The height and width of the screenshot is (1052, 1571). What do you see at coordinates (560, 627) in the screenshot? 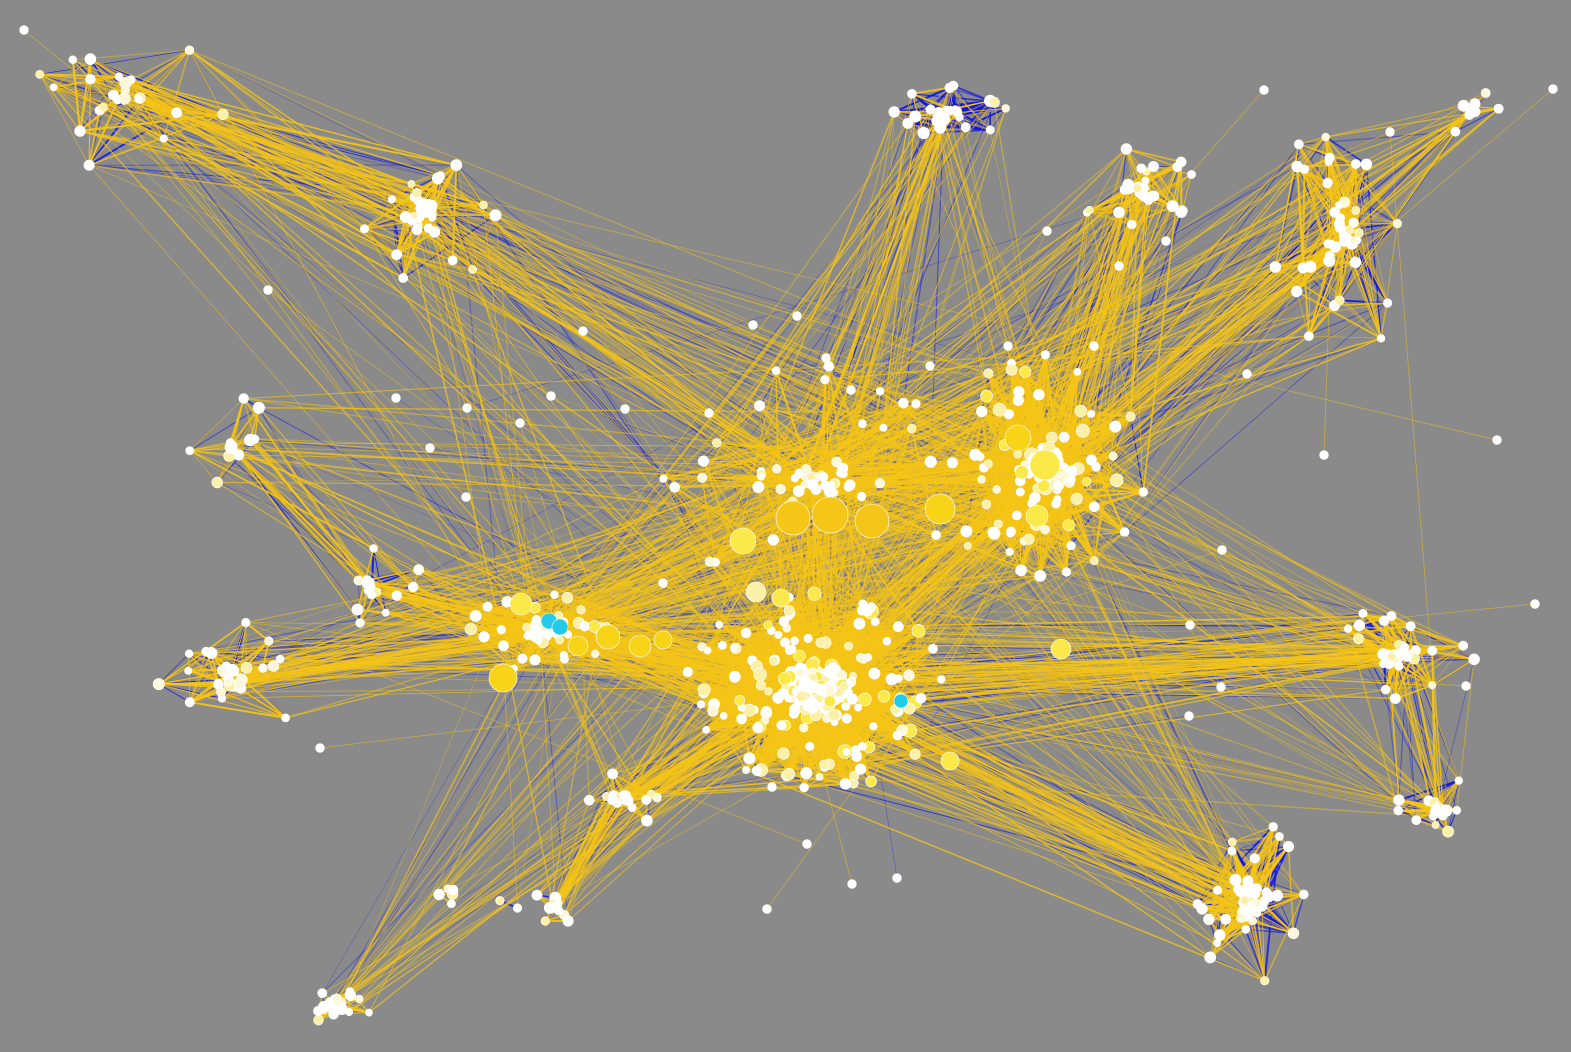
I see `graph-node-selected` at bounding box center [560, 627].